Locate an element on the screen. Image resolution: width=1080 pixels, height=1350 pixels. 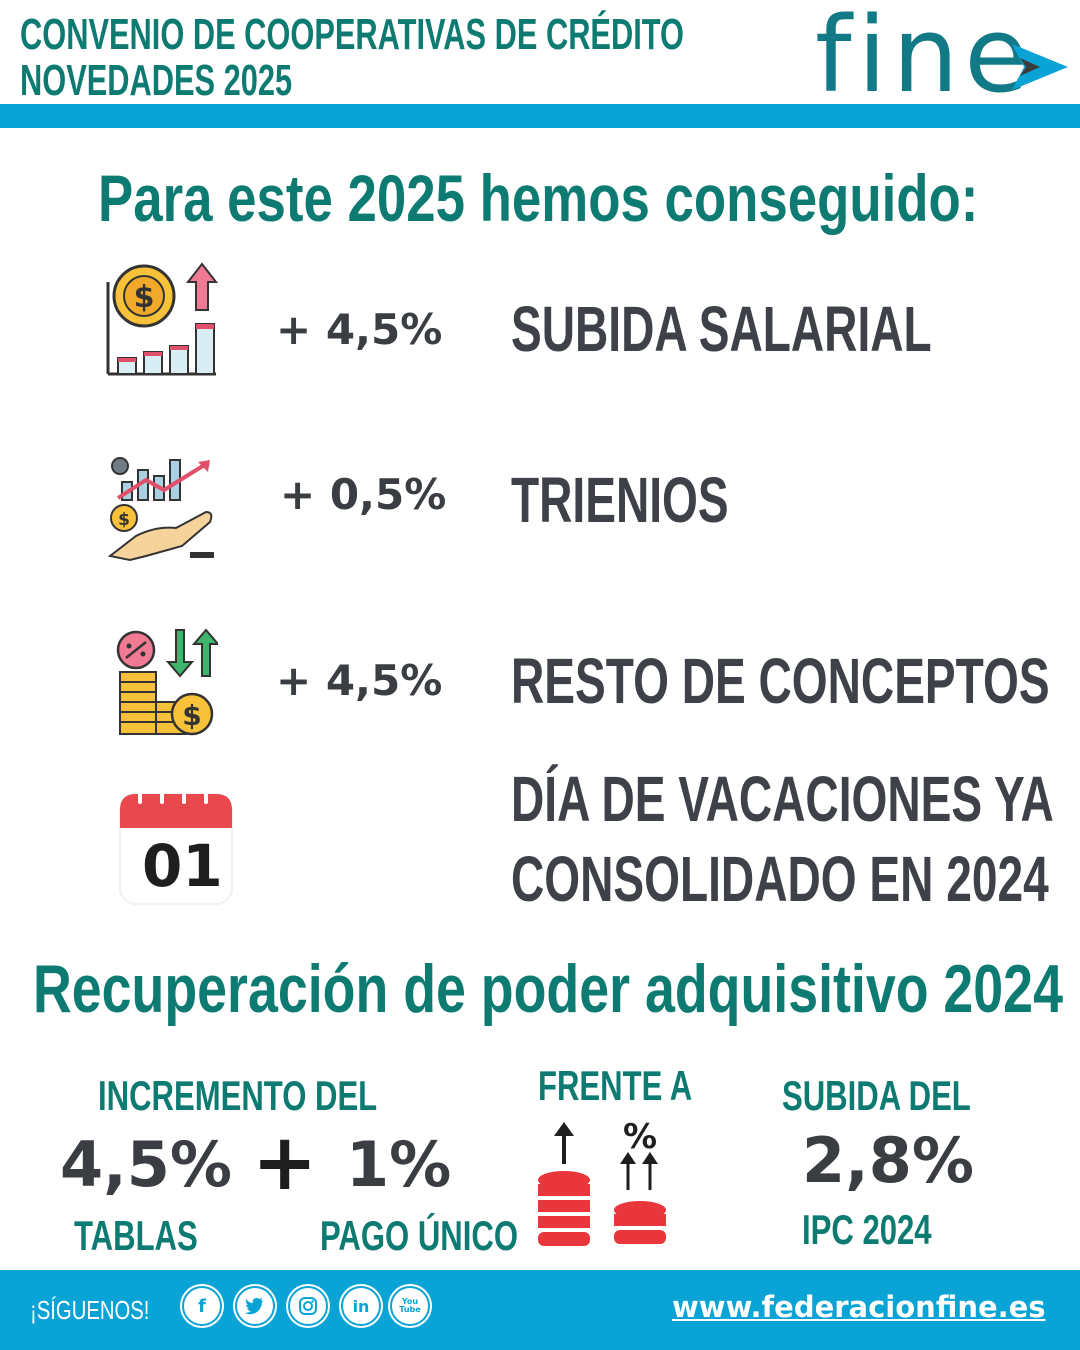
ipc-value: 2,8% is located at coordinates (888, 1160).